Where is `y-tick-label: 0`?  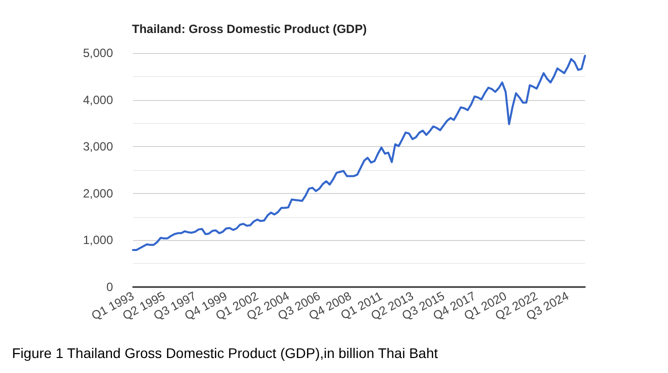 y-tick-label: 0 is located at coordinates (110, 287).